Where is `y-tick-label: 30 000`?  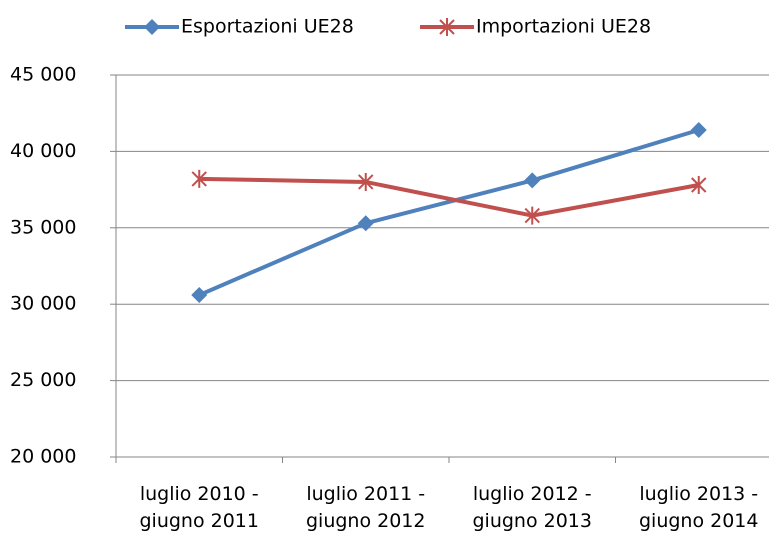 y-tick-label: 30 000 is located at coordinates (43, 304).